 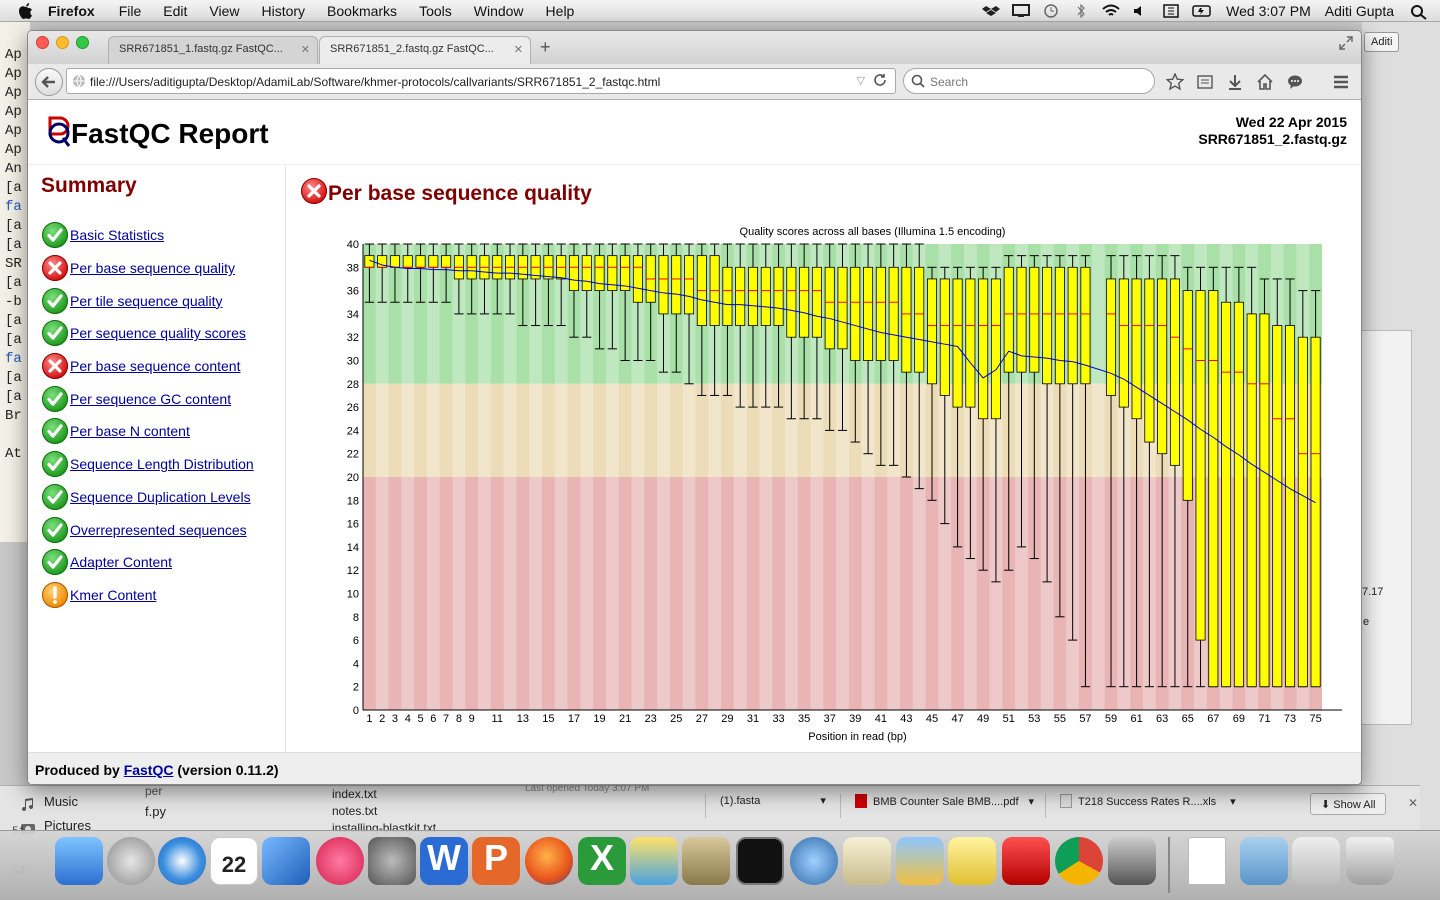 What do you see at coordinates (117, 235) in the screenshot?
I see `summary-link: Basic Statistics` at bounding box center [117, 235].